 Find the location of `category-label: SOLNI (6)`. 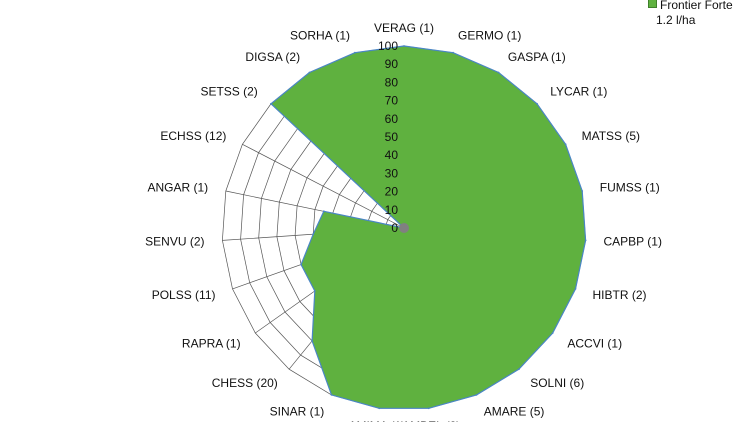

category-label: SOLNI (6) is located at coordinates (557, 383).